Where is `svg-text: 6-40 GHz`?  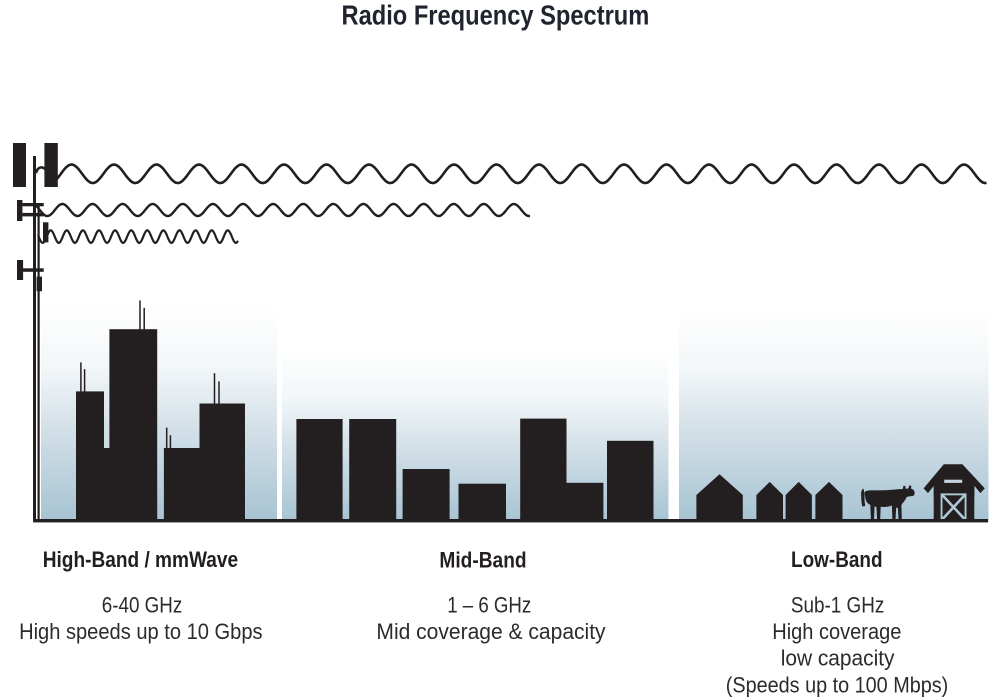 svg-text: 6-40 GHz is located at coordinates (142, 605).